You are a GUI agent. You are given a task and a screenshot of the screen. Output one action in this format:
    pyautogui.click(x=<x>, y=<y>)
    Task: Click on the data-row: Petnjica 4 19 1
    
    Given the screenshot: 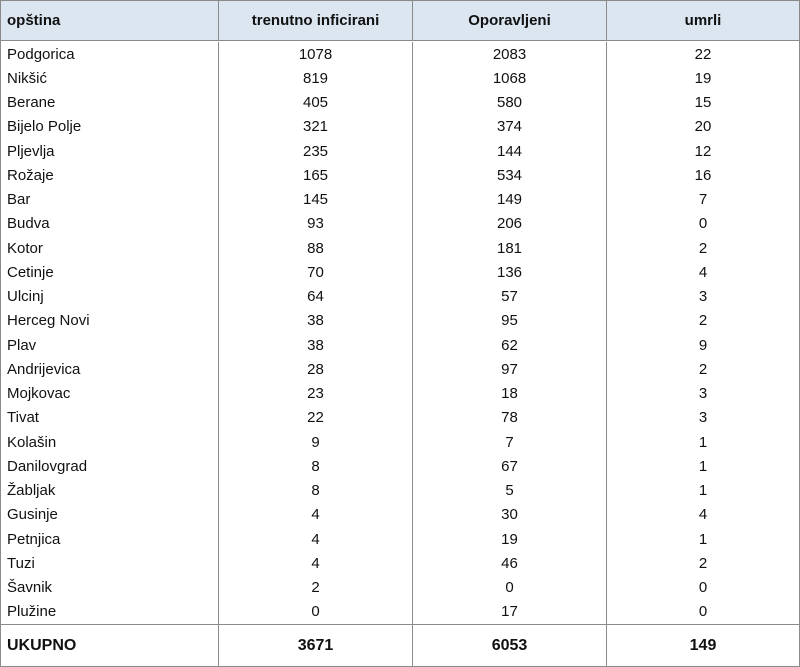 What is the action you would take?
    pyautogui.click(x=400, y=539)
    